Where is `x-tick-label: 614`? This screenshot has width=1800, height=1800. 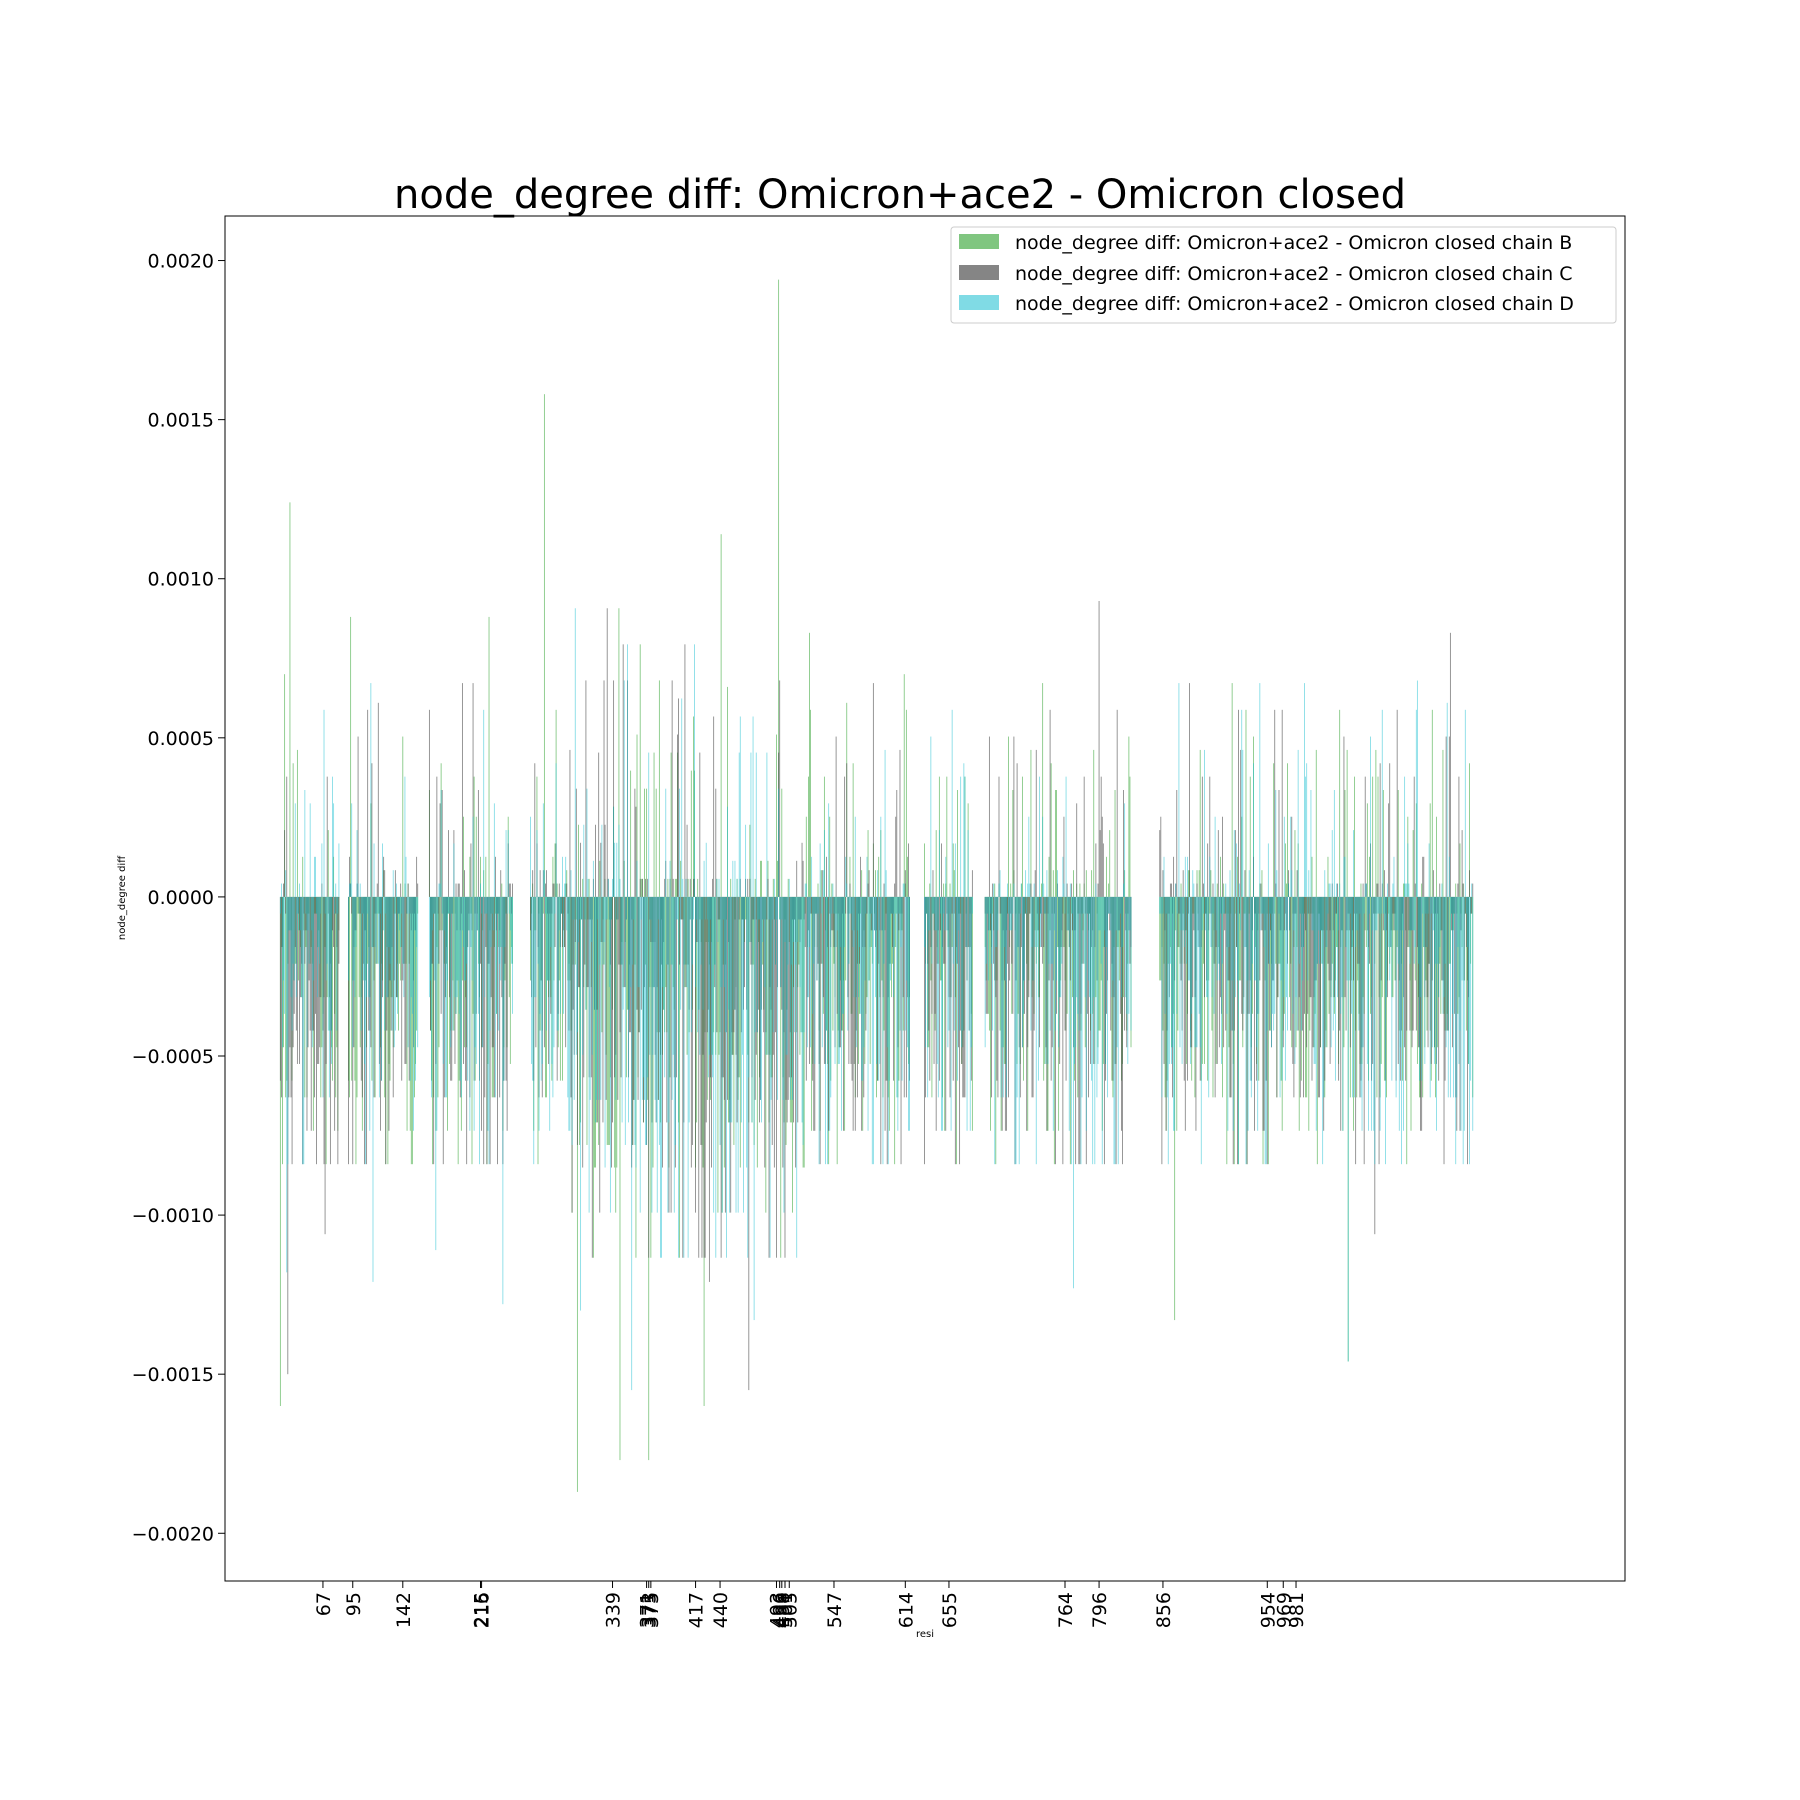
x-tick-label: 614 is located at coordinates (906, 1610).